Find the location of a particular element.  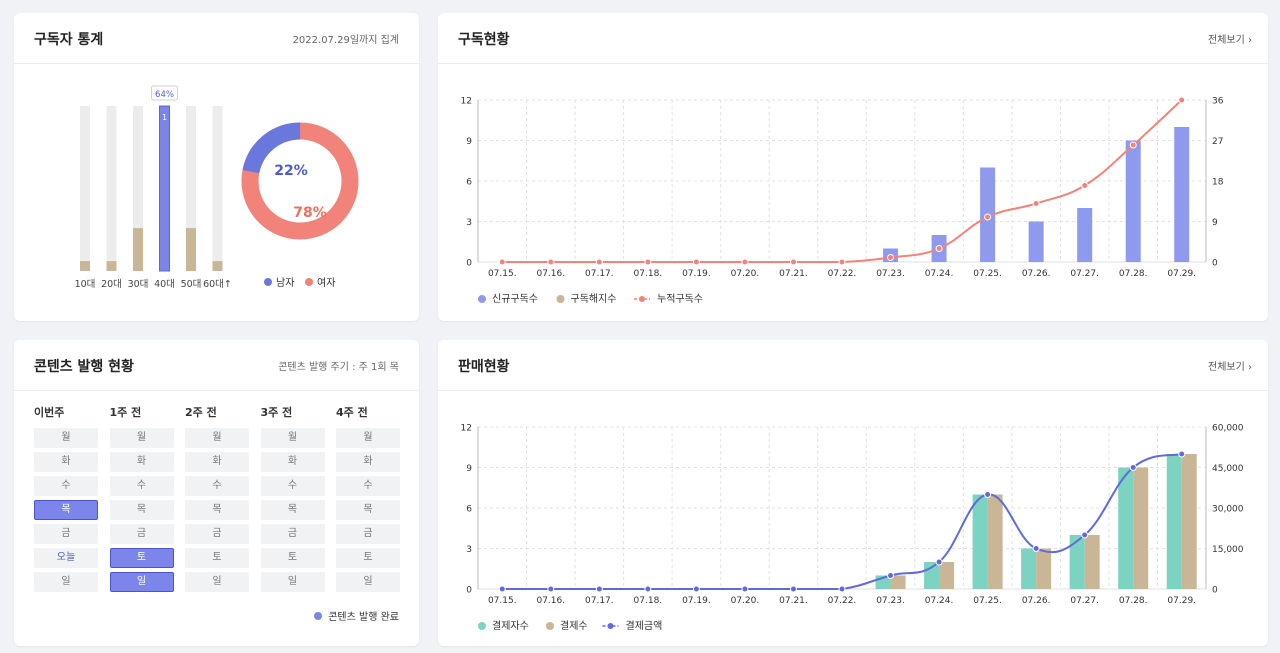

x-tick-label: 07.29. is located at coordinates (1181, 274).